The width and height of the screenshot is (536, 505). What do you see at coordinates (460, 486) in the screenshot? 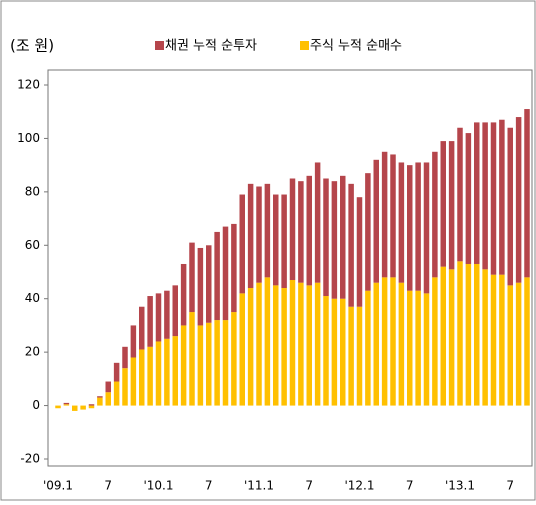
I see `x-tick-label: '13.1` at bounding box center [460, 486].